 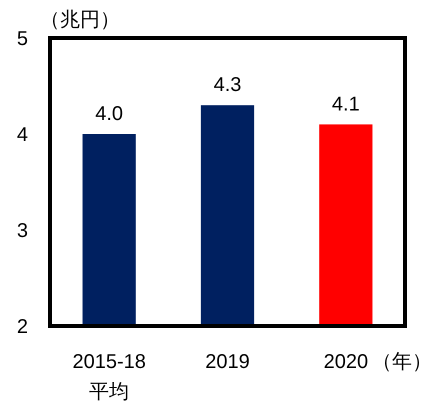 I want to click on x-tick-label: 2019, so click(x=227, y=362).